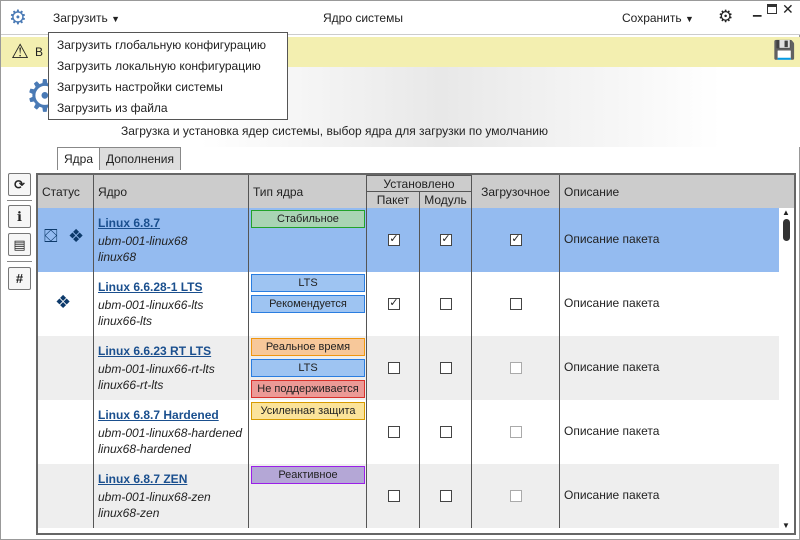 The height and width of the screenshot is (540, 800). I want to click on menu-item-load-local: Загрузить локальную конфигурацию, so click(159, 66).